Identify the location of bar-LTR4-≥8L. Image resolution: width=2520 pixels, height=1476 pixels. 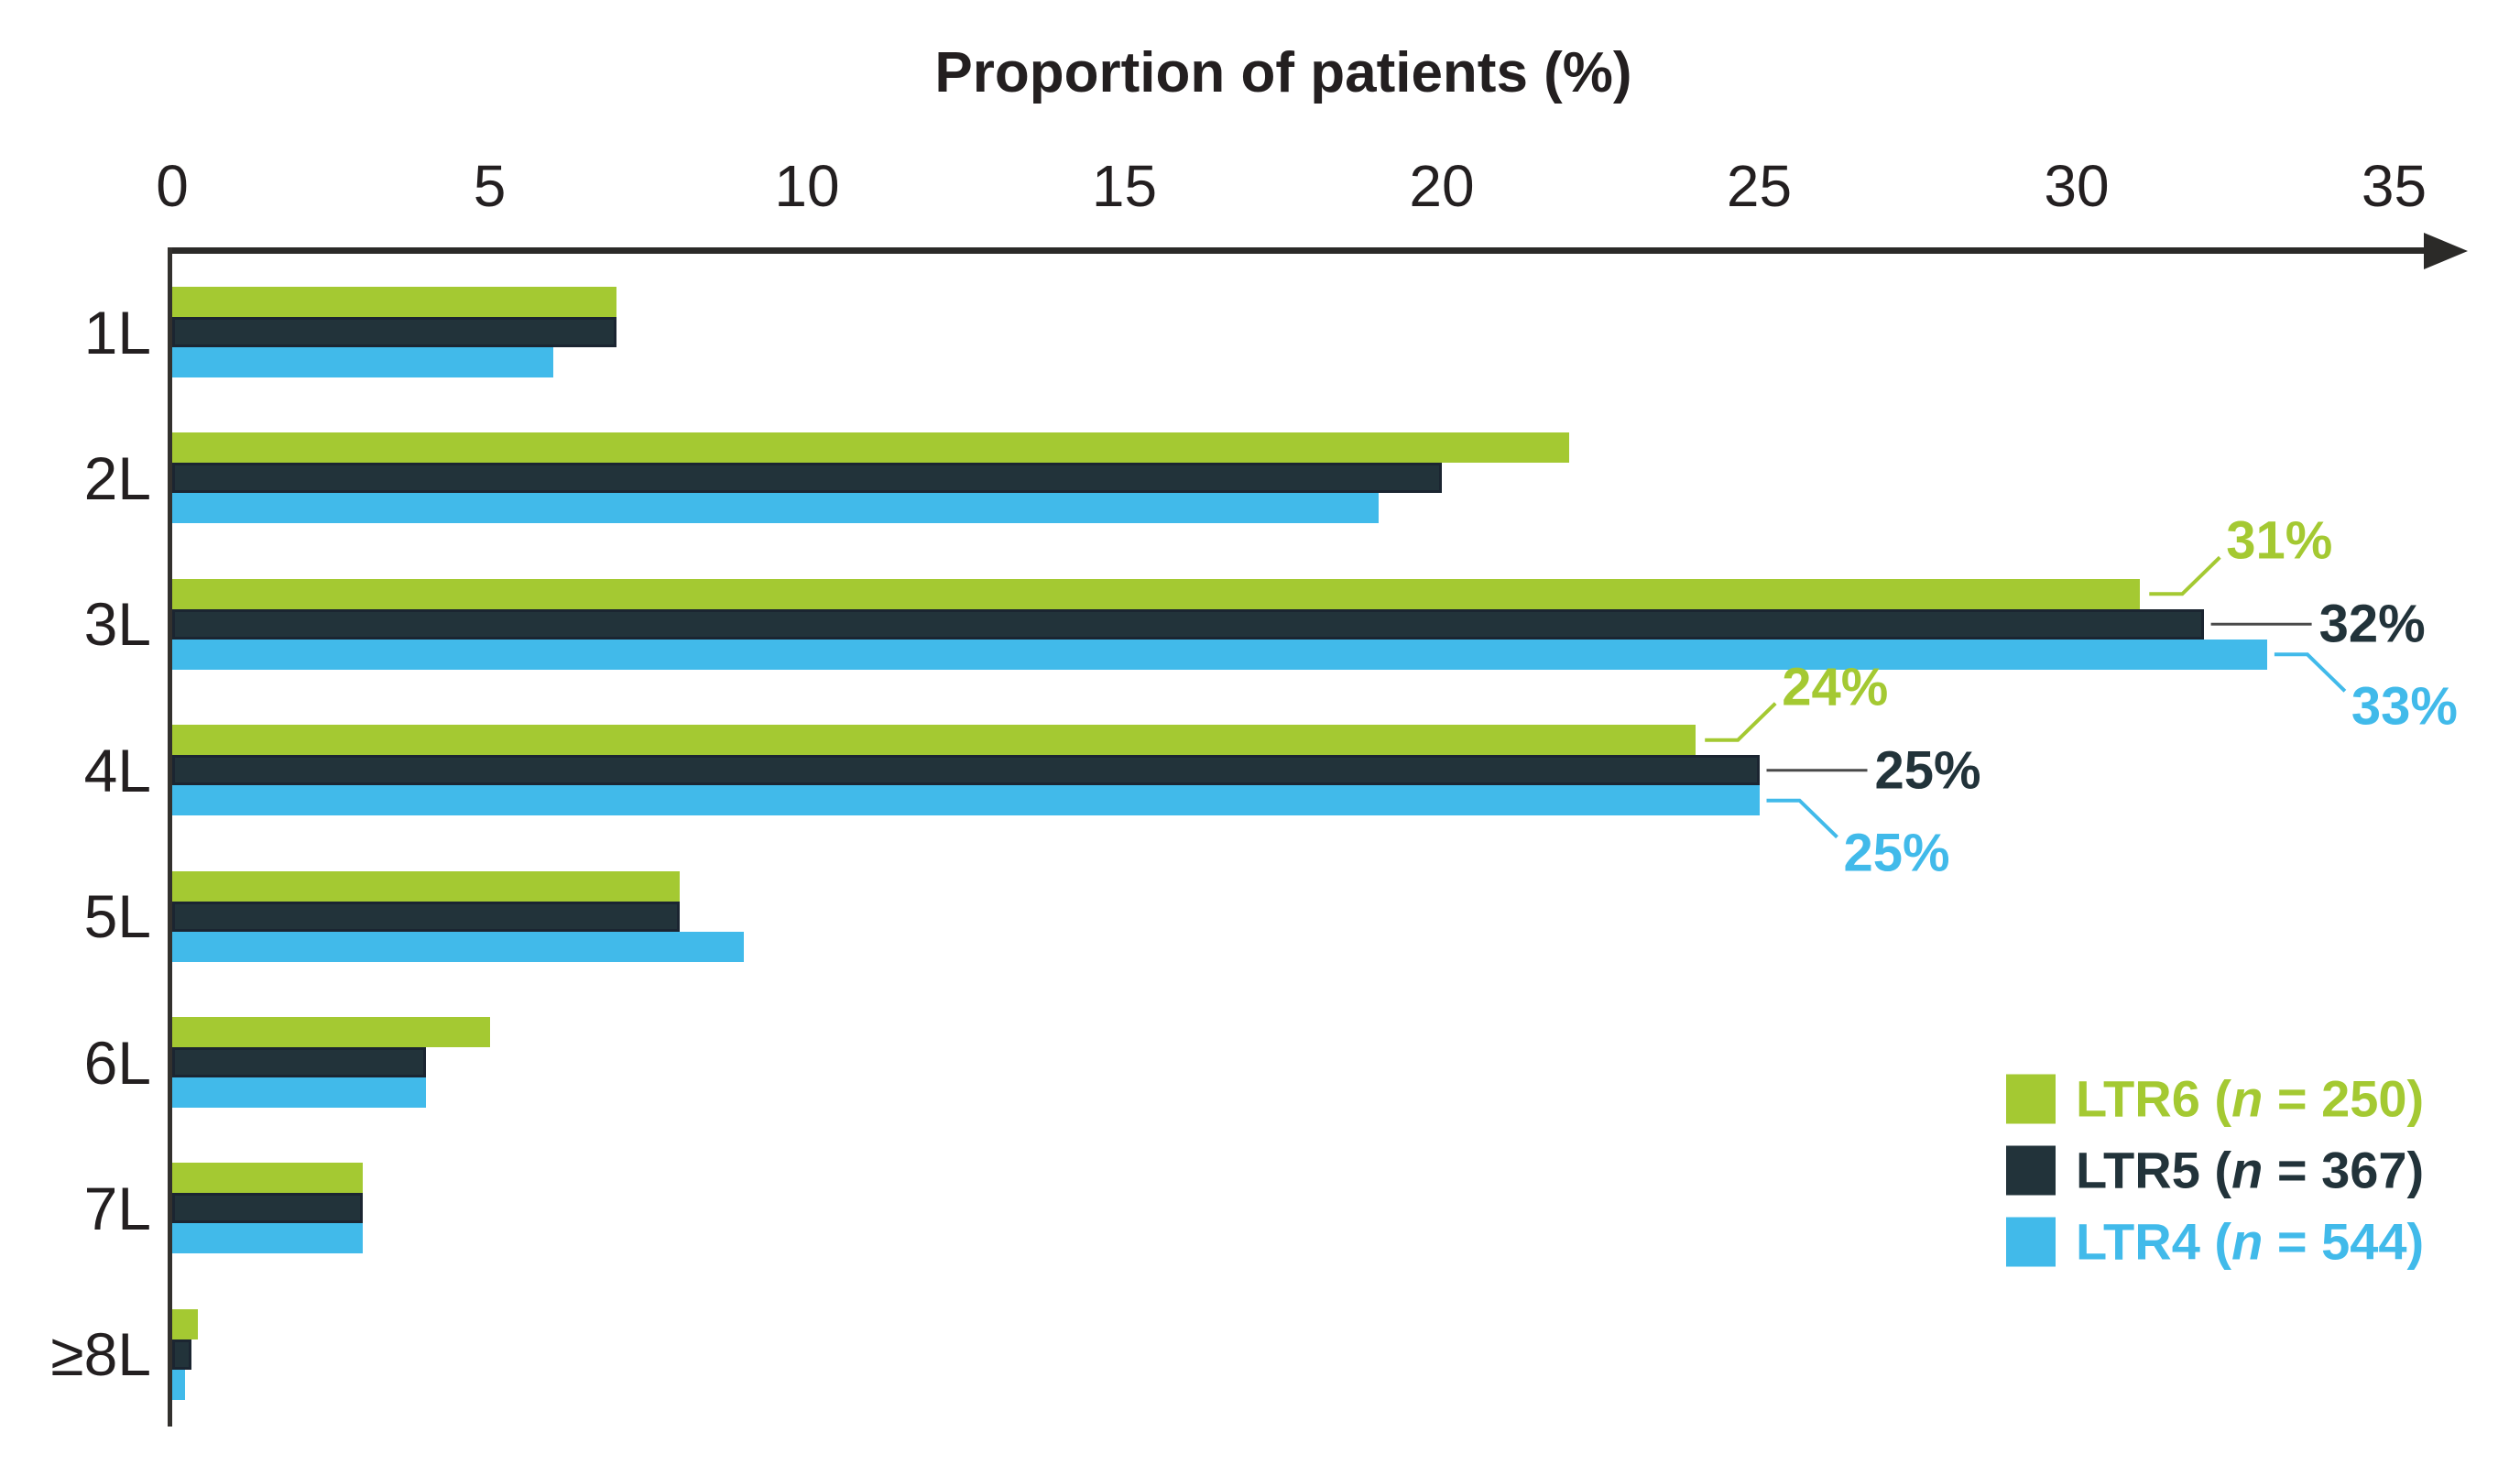
(178, 1385).